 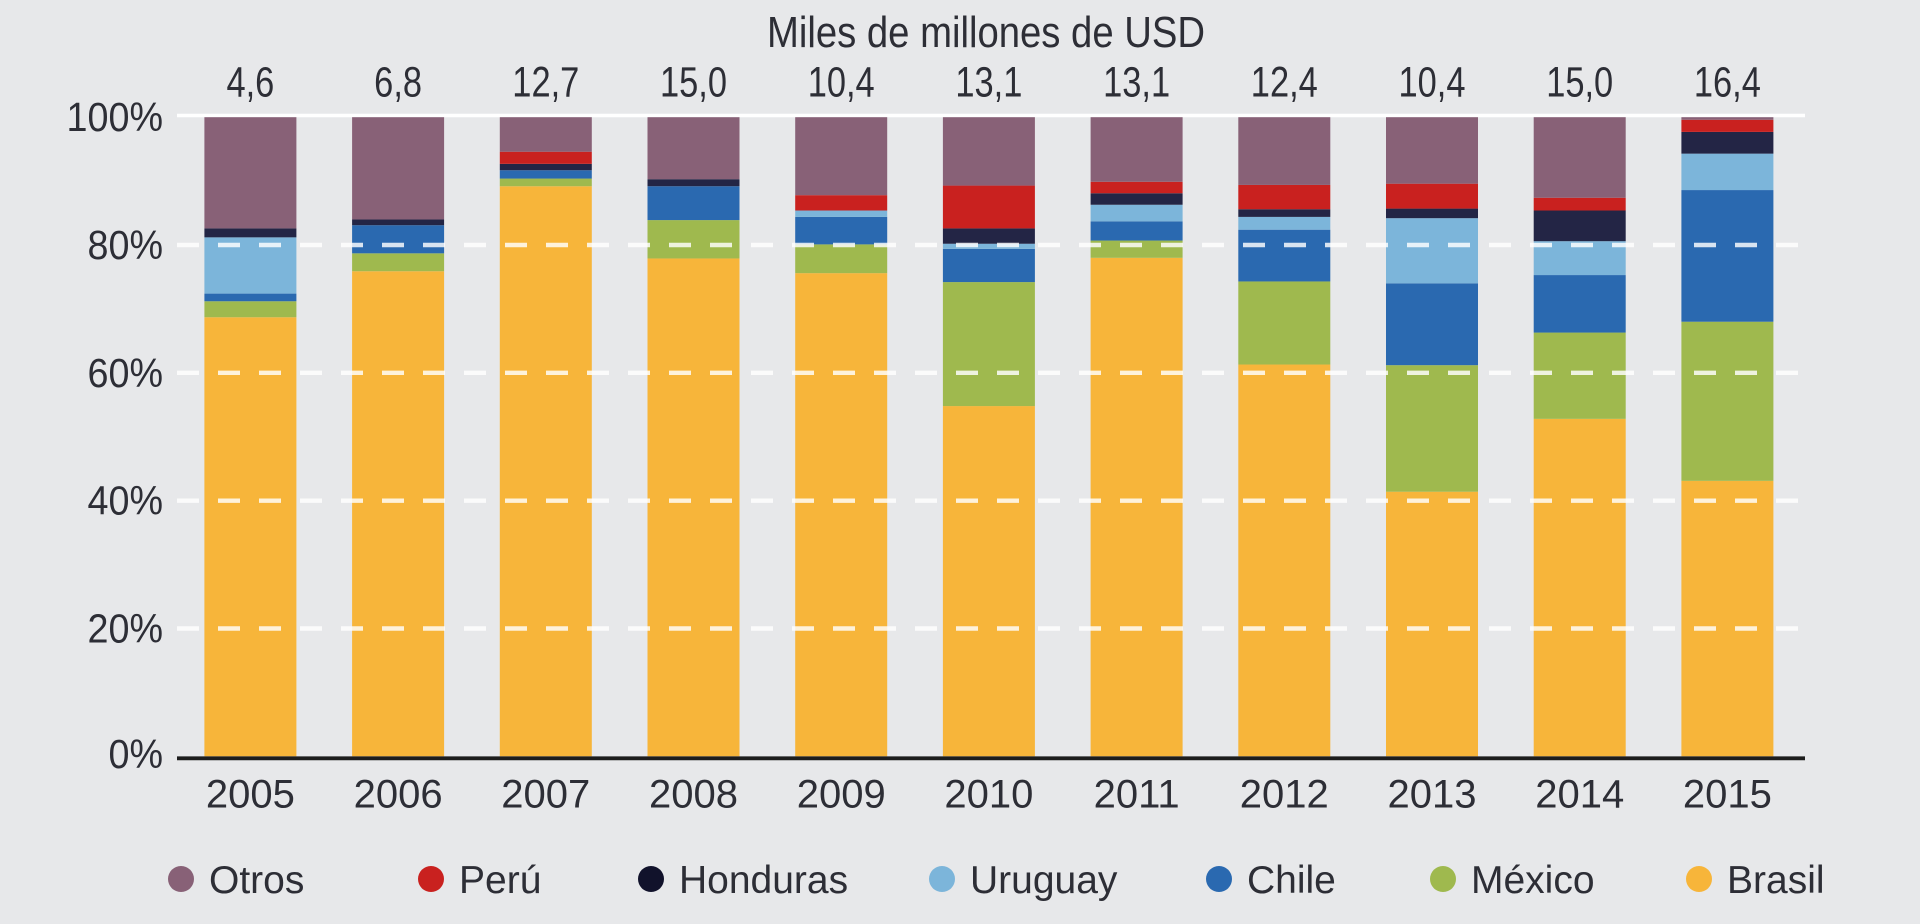 What do you see at coordinates (1291, 880) in the screenshot?
I see `svg-text: Chile` at bounding box center [1291, 880].